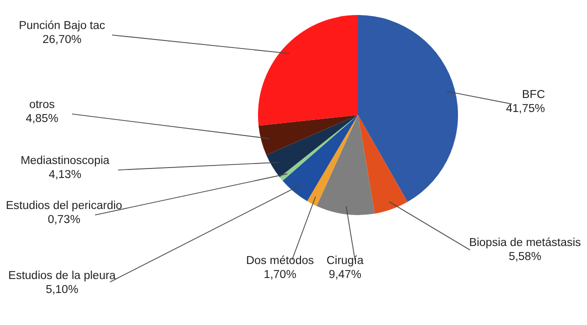  I want to click on data-label: 1,70%, so click(280, 275).